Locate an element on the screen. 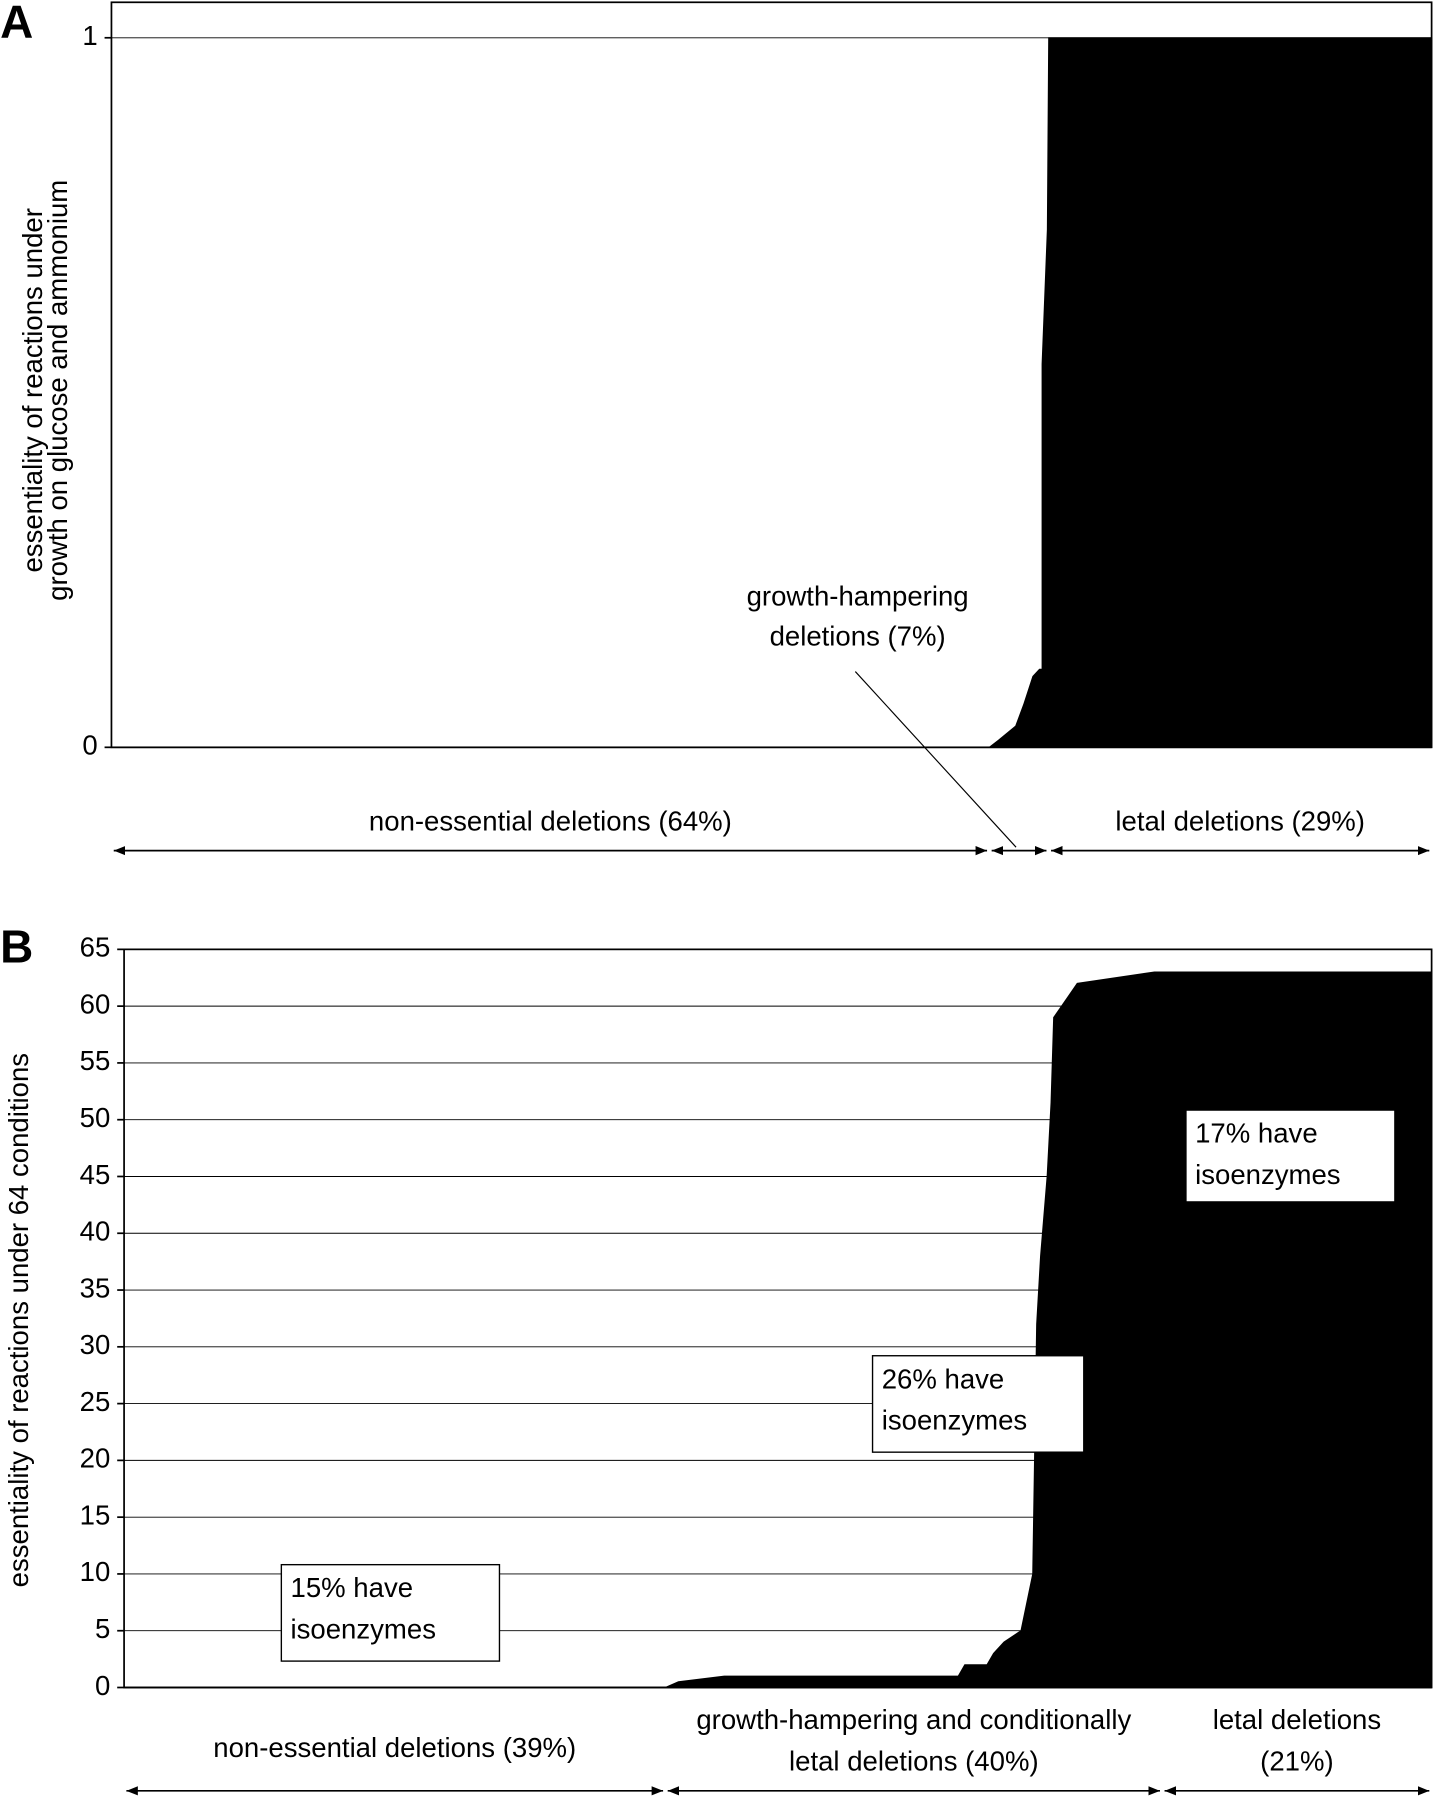 The height and width of the screenshot is (1800, 1434). range-label: letal deletions is located at coordinates (1297, 1719).